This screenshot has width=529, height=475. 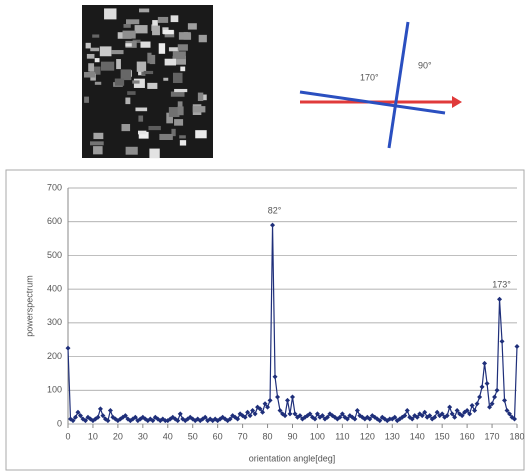 I want to click on diagram-label: 170°, so click(x=369, y=77).